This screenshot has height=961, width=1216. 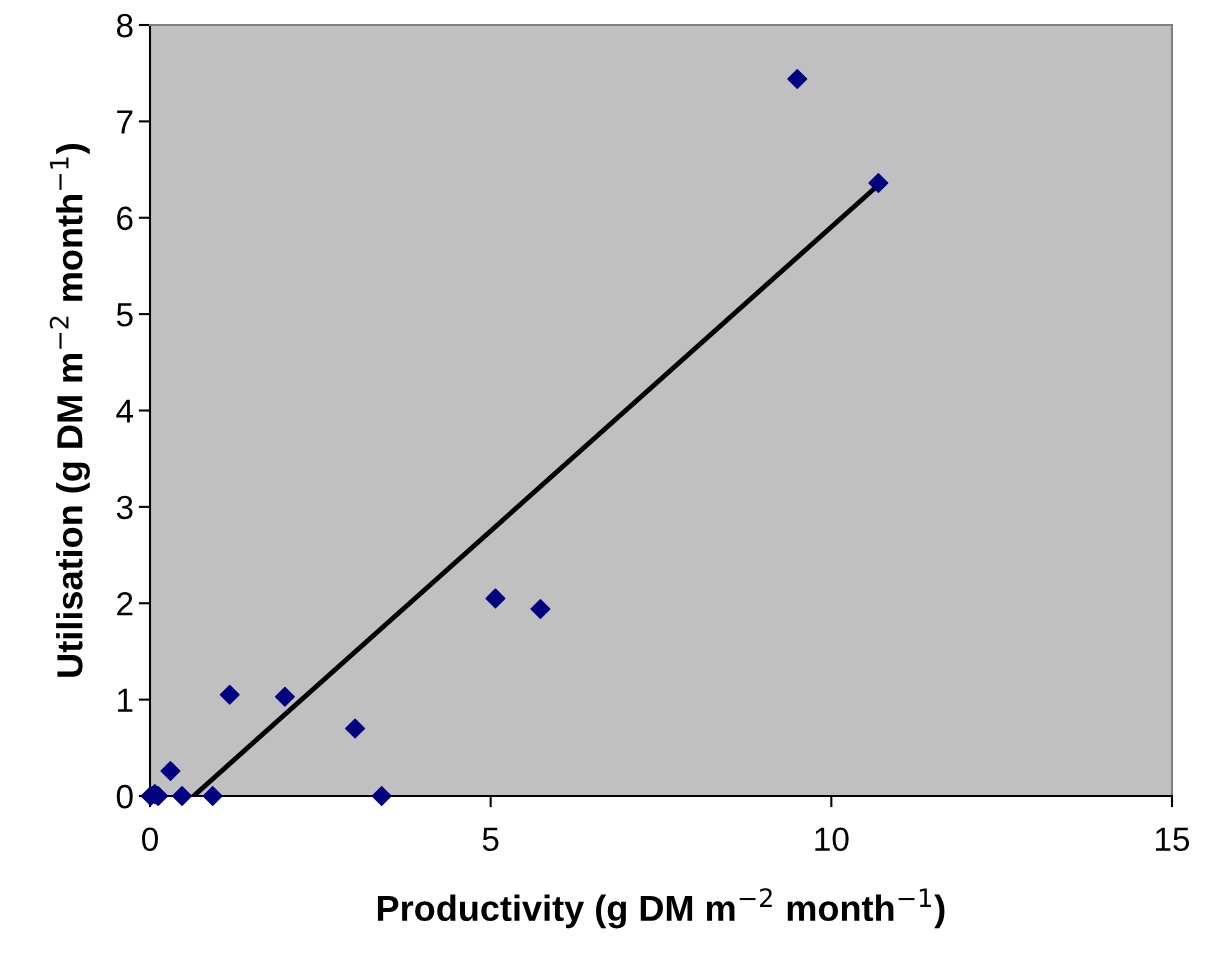 What do you see at coordinates (125, 218) in the screenshot?
I see `y-tick-label: 6` at bounding box center [125, 218].